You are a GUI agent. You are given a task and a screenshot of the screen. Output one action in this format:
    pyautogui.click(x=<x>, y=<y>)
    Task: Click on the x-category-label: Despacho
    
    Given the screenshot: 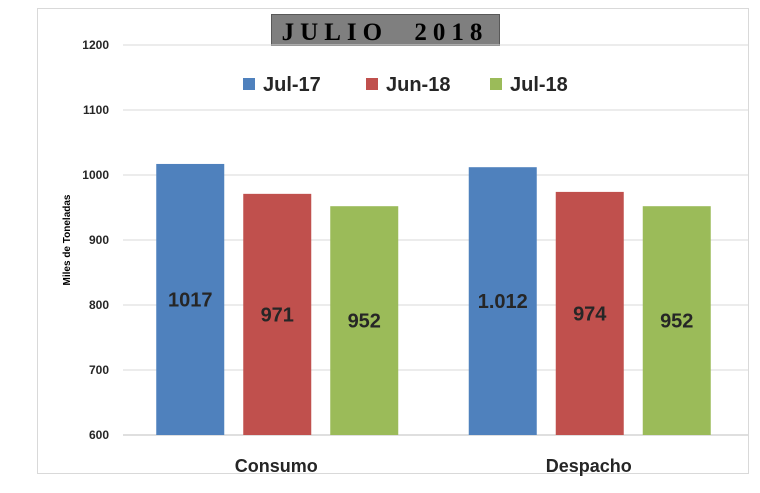 What is the action you would take?
    pyautogui.click(x=589, y=466)
    